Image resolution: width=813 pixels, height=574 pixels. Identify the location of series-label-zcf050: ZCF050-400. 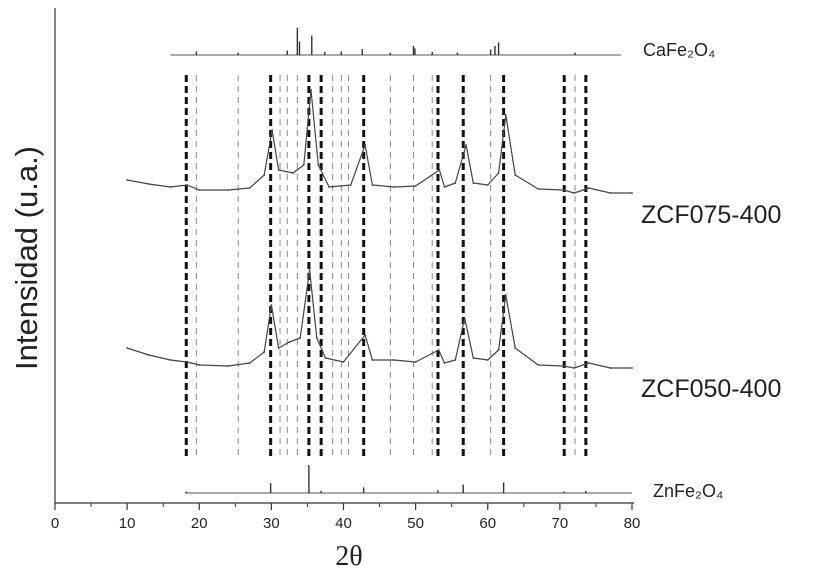
(711, 389).